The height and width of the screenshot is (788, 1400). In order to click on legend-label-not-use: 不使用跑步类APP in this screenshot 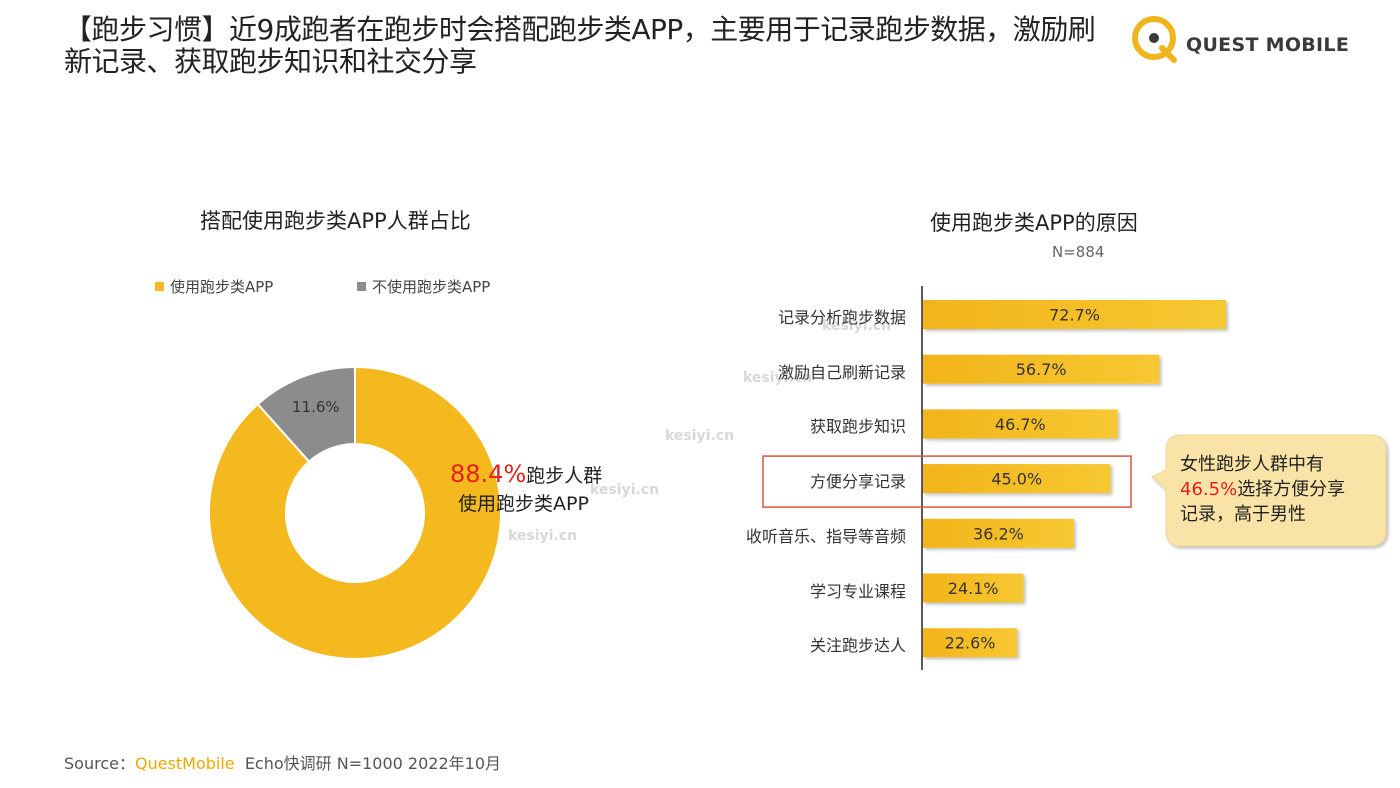, I will do `click(431, 287)`.